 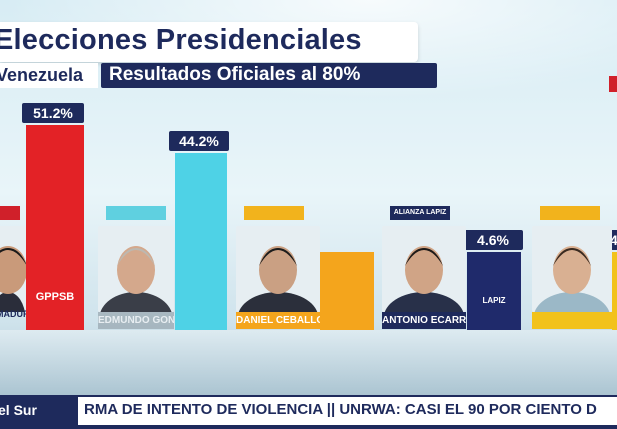 What do you see at coordinates (18, 410) in the screenshot?
I see `ticker-brand: el Sur` at bounding box center [18, 410].